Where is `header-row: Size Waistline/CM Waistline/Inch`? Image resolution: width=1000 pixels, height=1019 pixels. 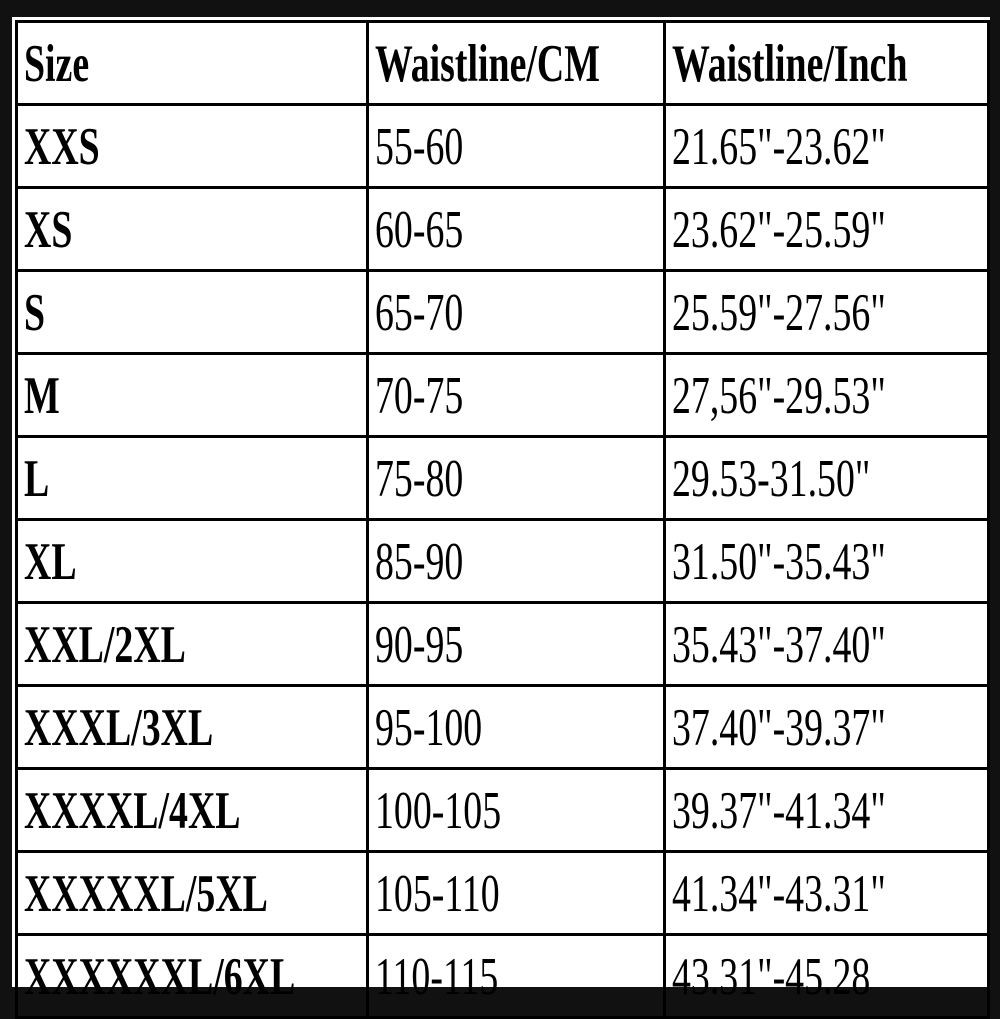 header-row: Size Waistline/CM Waistline/Inch is located at coordinates (502, 63).